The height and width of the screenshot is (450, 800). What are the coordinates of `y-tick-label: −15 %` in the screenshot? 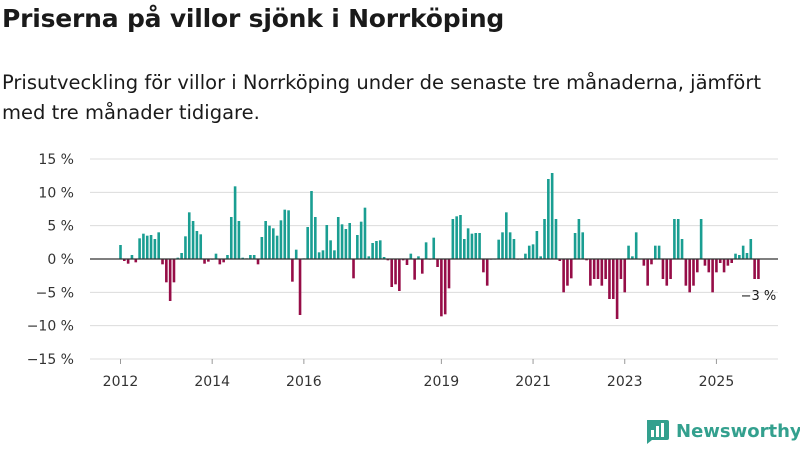 It's located at (50, 360).